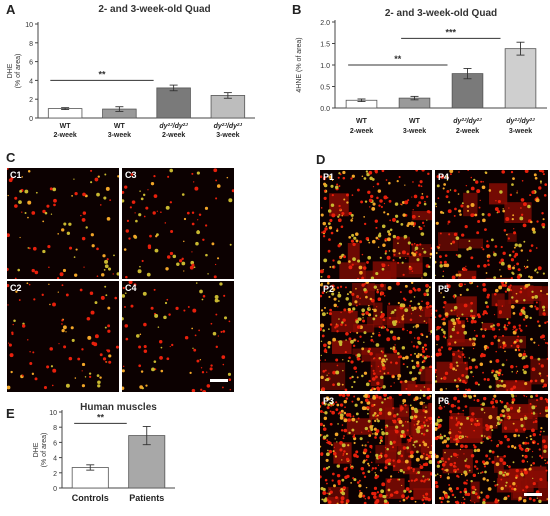 This screenshot has height=516, width=550. I want to click on micrograph-p4: P4, so click(491, 224).